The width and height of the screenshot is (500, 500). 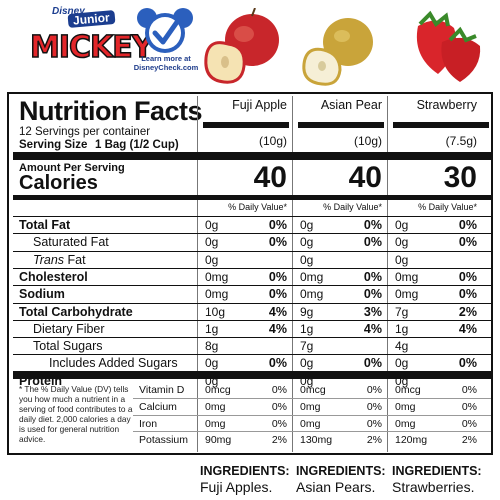 I want to click on apple-image, so click(x=241, y=46).